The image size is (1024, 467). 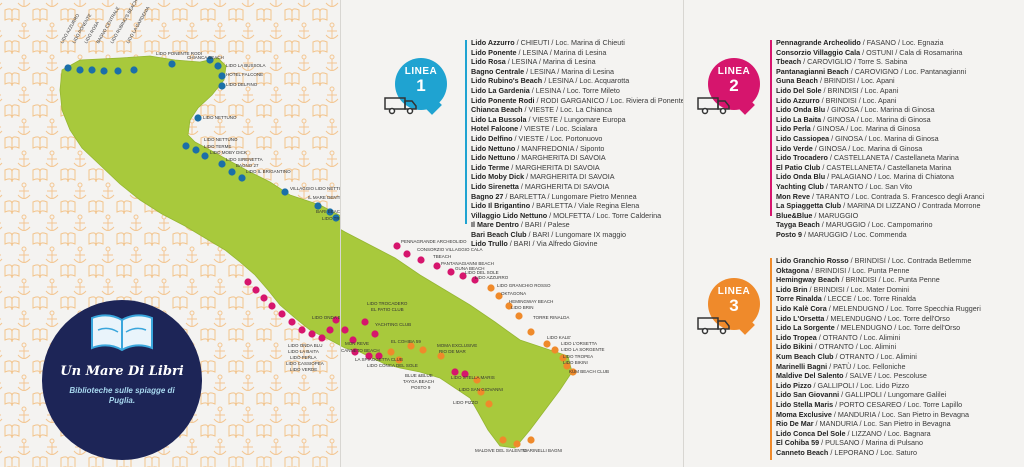 I want to click on lido-name: Hotel Falcone, so click(x=495, y=129).